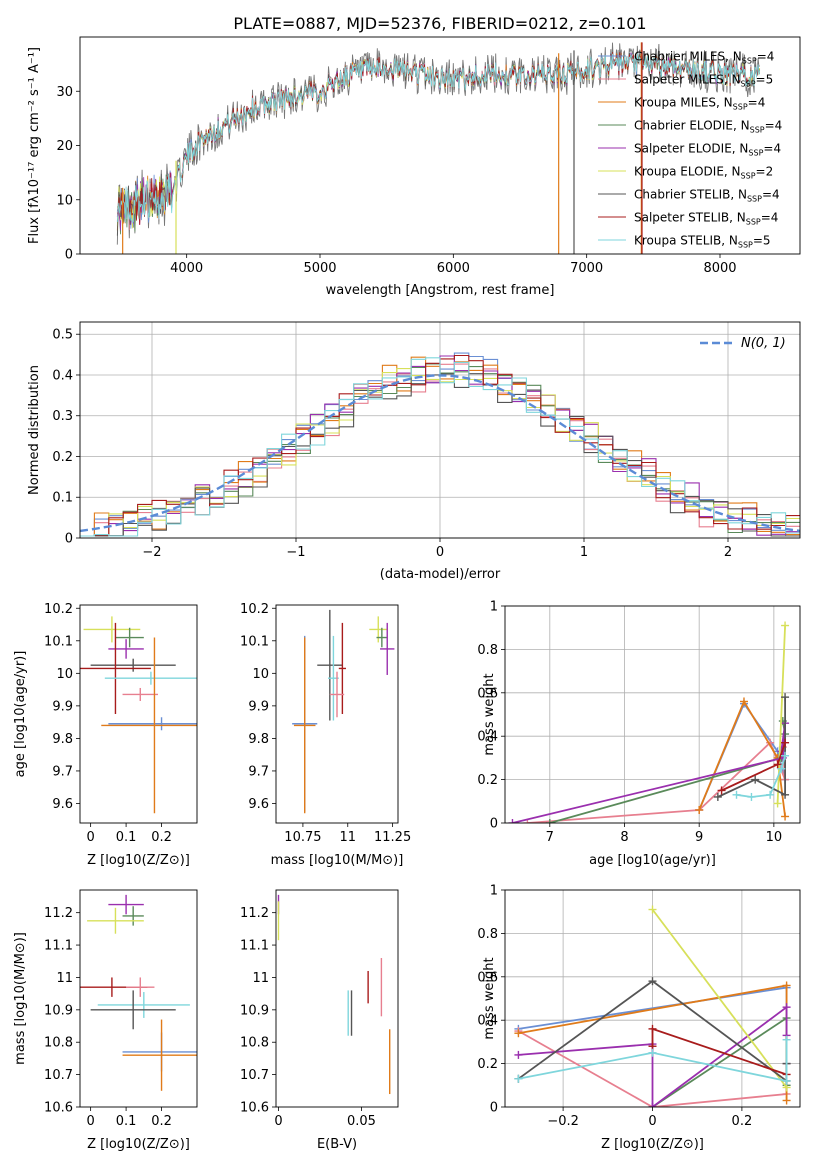  I want to click on y-axis-label: Flux [fλ10⁻¹⁷ erg cm⁻² s⁻¹ A⁻¹], so click(34, 145).